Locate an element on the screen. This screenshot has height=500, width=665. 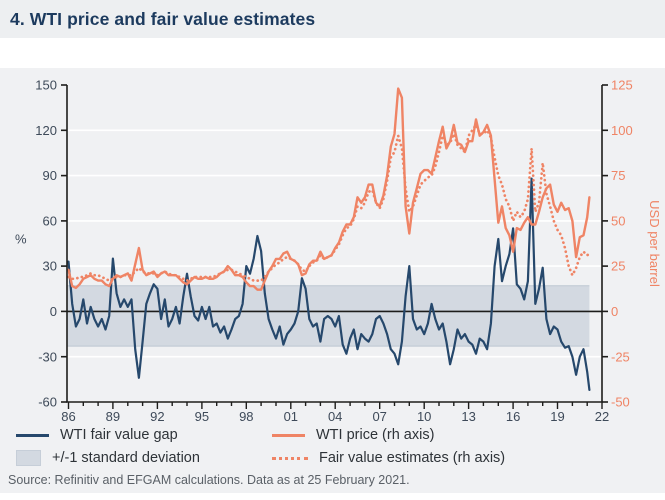
svg-text: -30 is located at coordinates (47, 356).